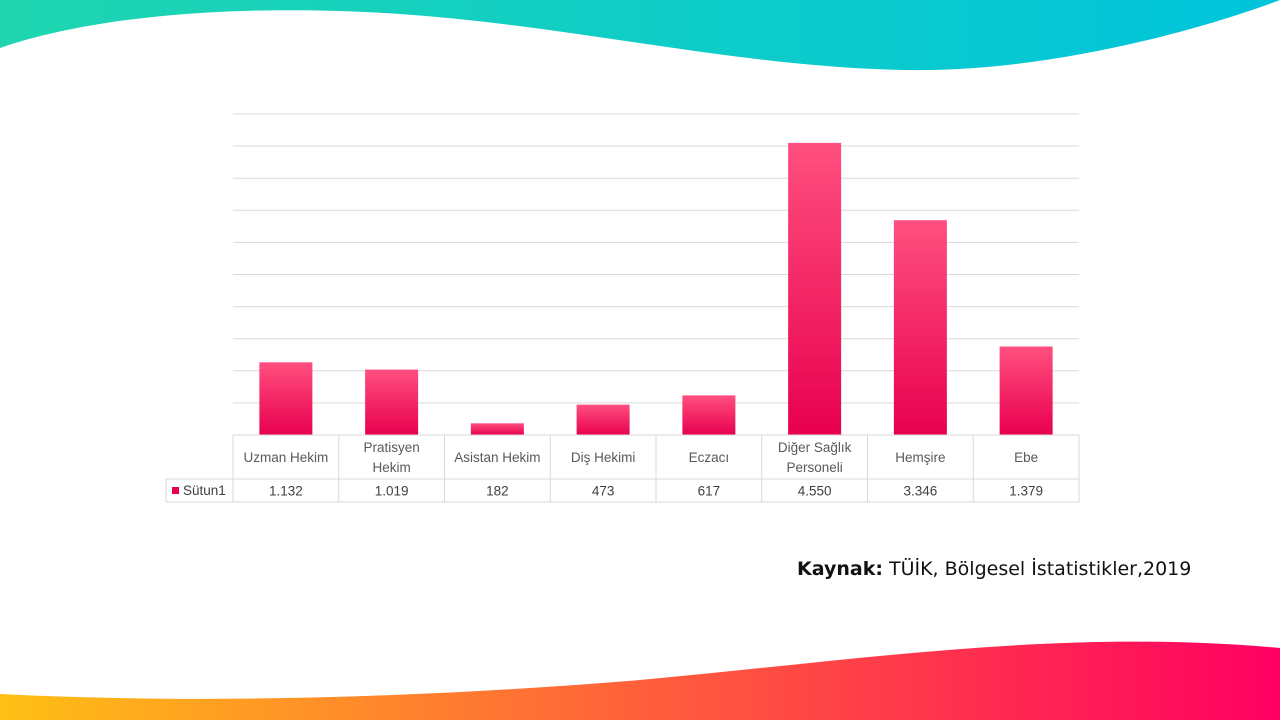 The image size is (1280, 720). Describe the element at coordinates (1026, 491) in the screenshot. I see `value-label: 1.379` at that location.